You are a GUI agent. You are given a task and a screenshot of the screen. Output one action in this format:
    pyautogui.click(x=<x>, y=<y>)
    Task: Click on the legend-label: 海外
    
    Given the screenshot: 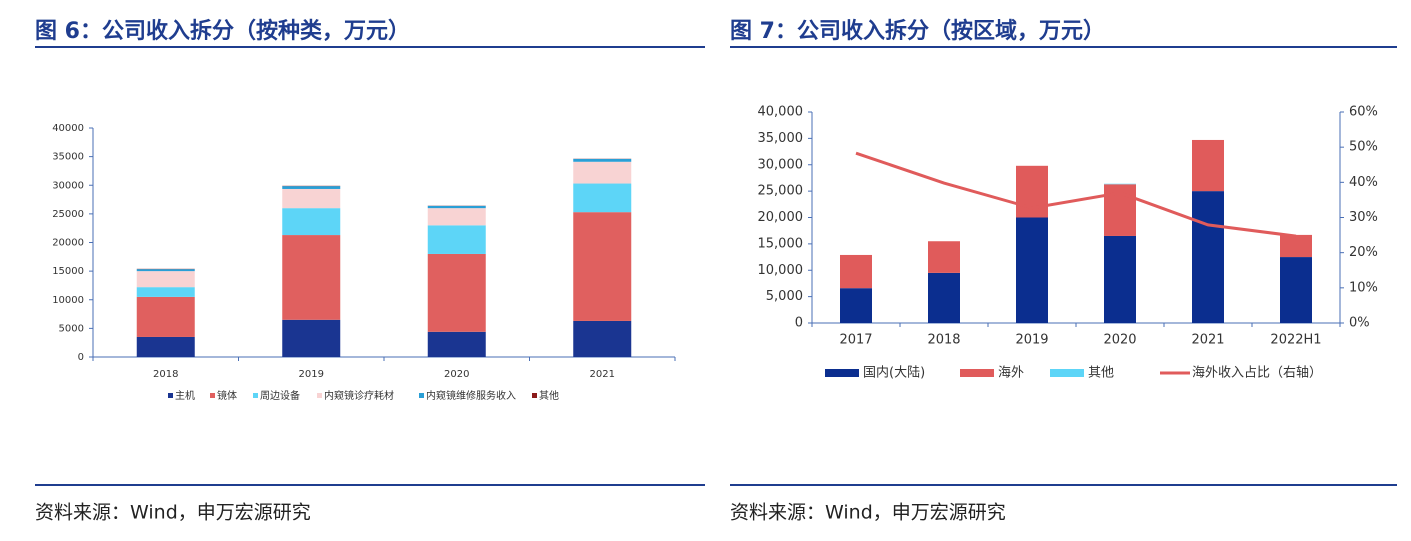 What is the action you would take?
    pyautogui.click(x=1011, y=373)
    